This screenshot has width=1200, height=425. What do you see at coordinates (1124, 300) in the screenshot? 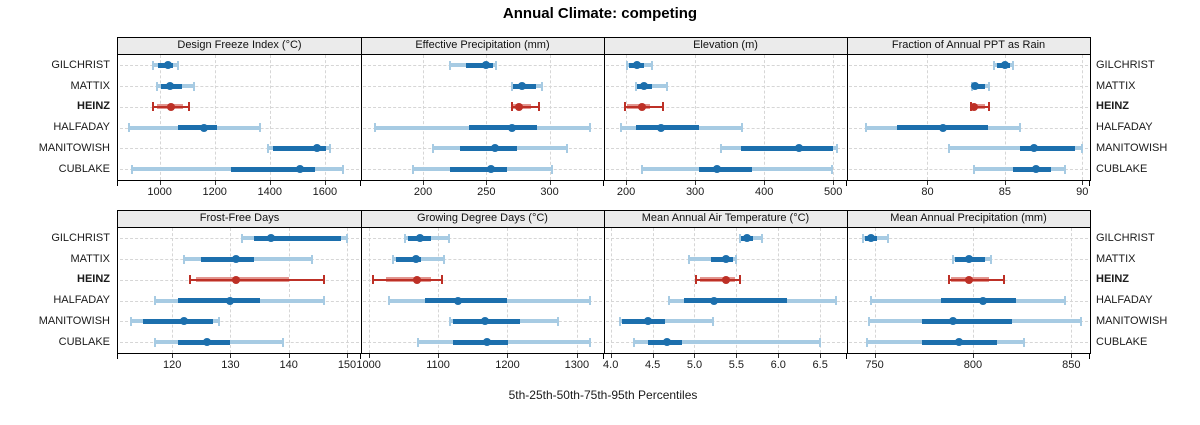
I see `site-label-right: HALFADAY` at bounding box center [1124, 300].